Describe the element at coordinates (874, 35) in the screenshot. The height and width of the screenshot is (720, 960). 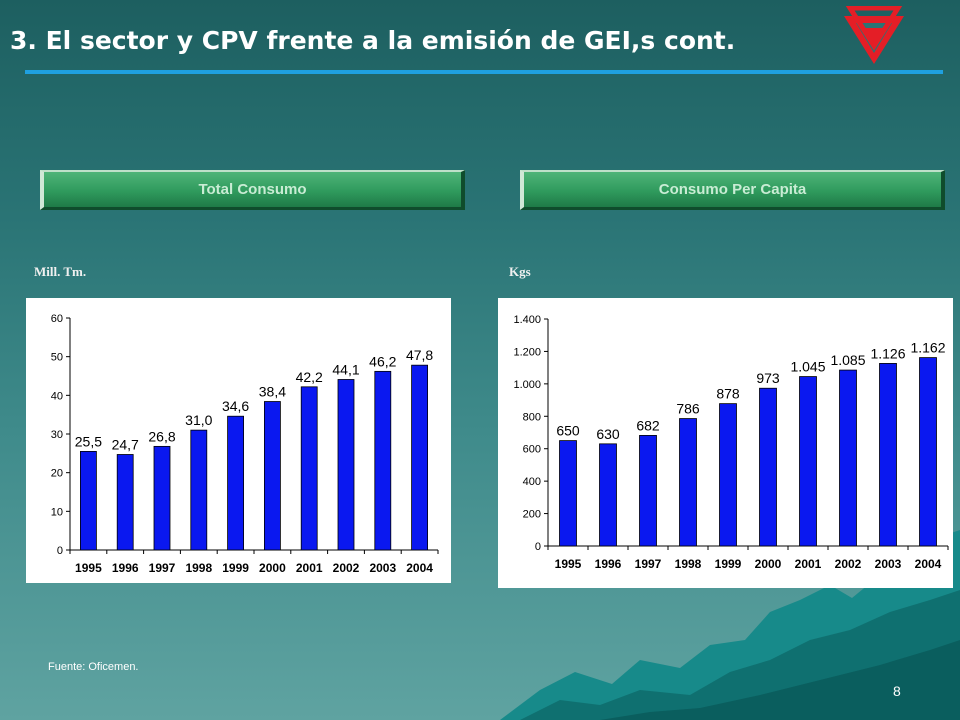
I see `company-logo-icon` at that location.